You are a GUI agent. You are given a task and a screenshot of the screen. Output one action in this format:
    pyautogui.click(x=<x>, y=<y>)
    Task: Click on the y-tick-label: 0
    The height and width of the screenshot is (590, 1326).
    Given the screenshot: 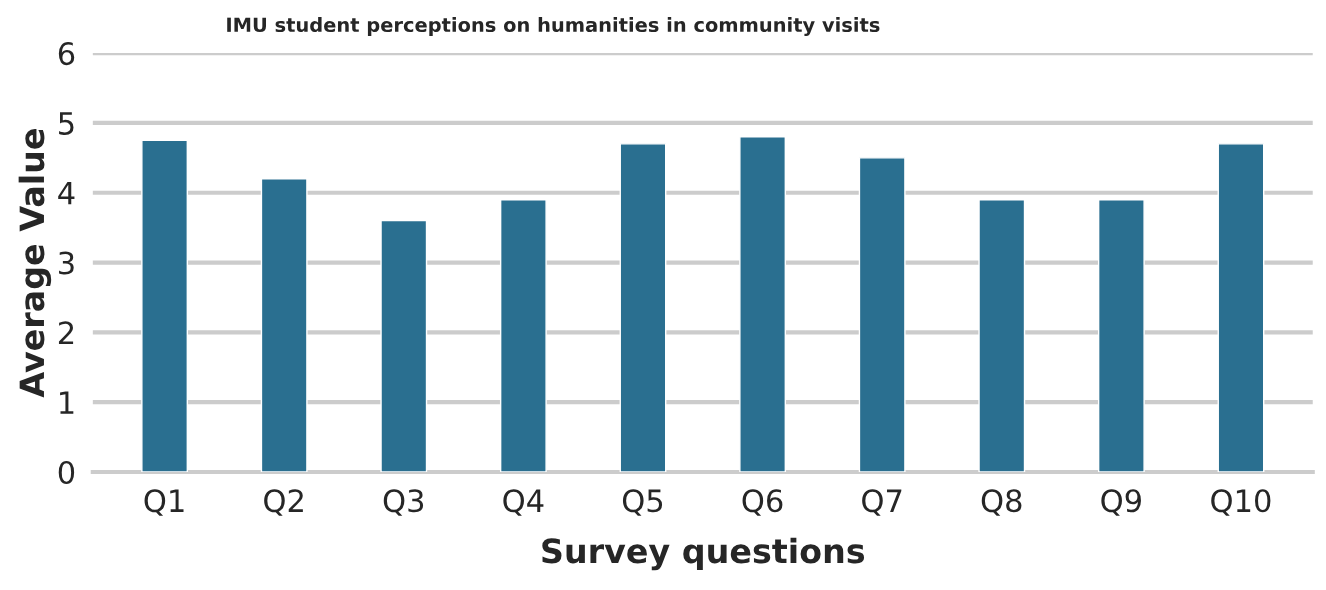 What is the action you would take?
    pyautogui.click(x=66, y=472)
    